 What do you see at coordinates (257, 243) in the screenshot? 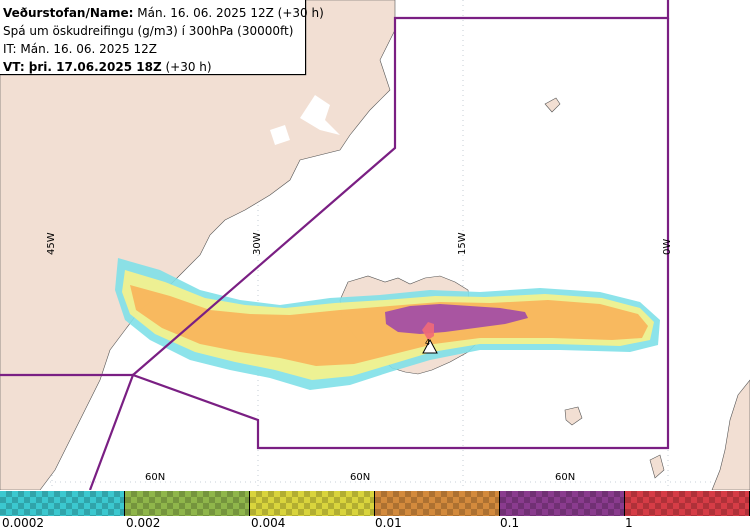
I see `lon-label-30w: 30W` at bounding box center [257, 243].